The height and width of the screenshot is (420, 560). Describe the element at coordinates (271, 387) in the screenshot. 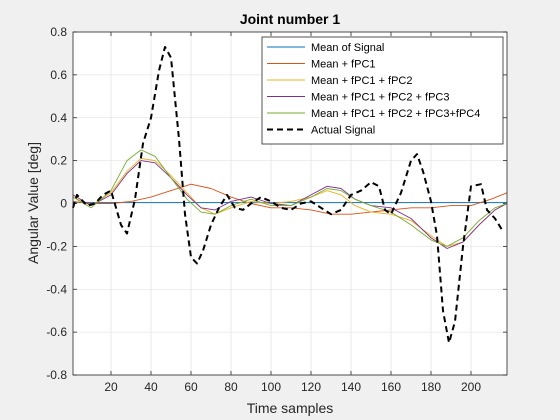

I see `x-tick-label: 100` at that location.